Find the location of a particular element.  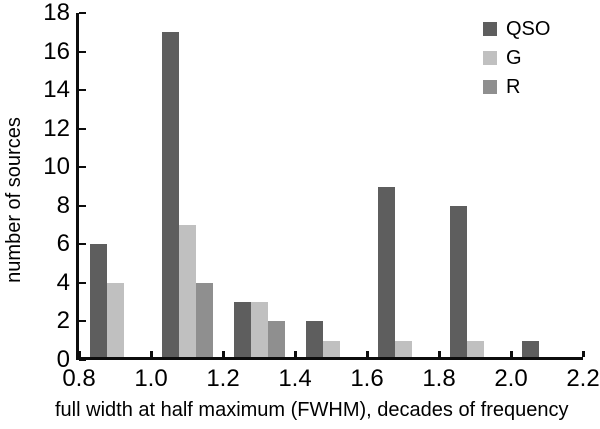

bar-QSO-1.7 is located at coordinates (386, 273).